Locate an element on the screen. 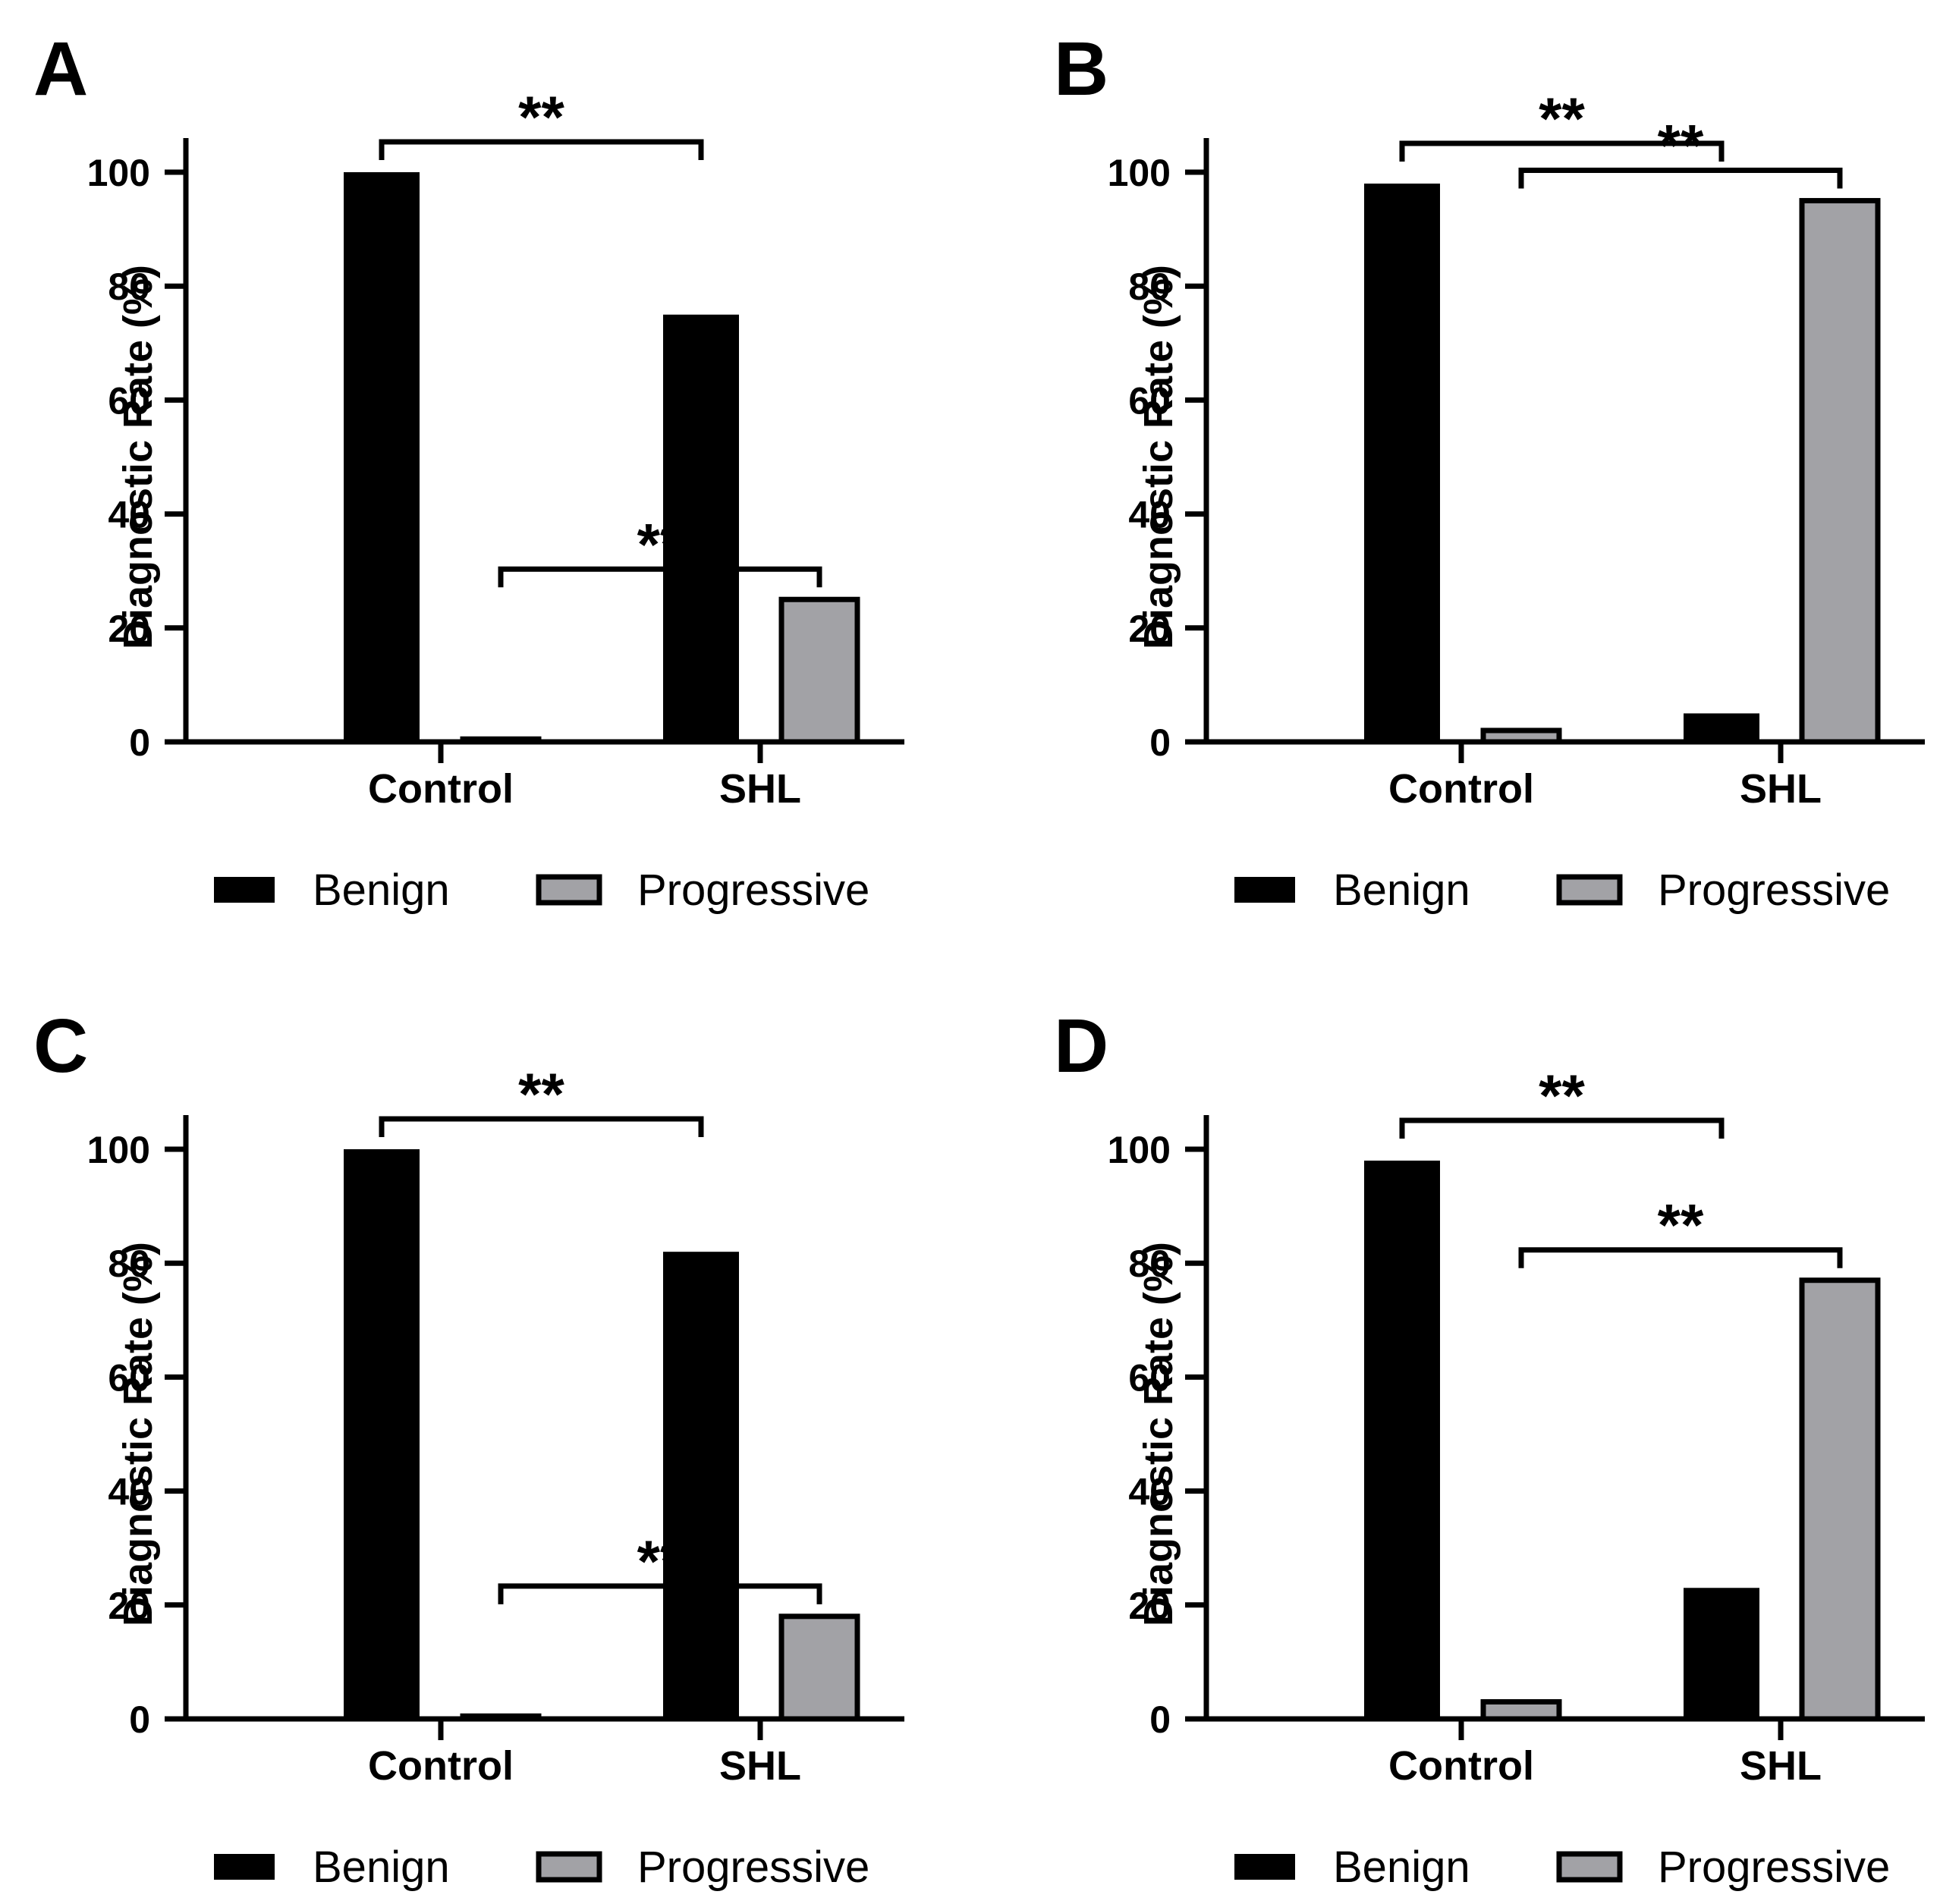 This screenshot has height=1904, width=1940. panel-letter: C is located at coordinates (60, 1046).